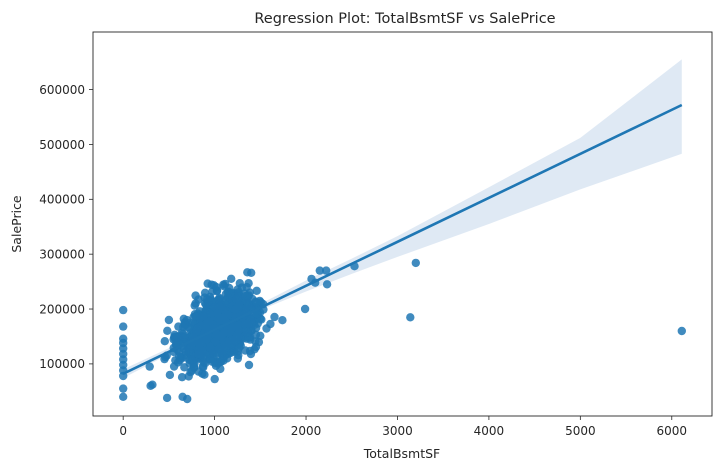  What do you see at coordinates (62, 90) in the screenshot?
I see `y-tick-label: 600000` at bounding box center [62, 90].